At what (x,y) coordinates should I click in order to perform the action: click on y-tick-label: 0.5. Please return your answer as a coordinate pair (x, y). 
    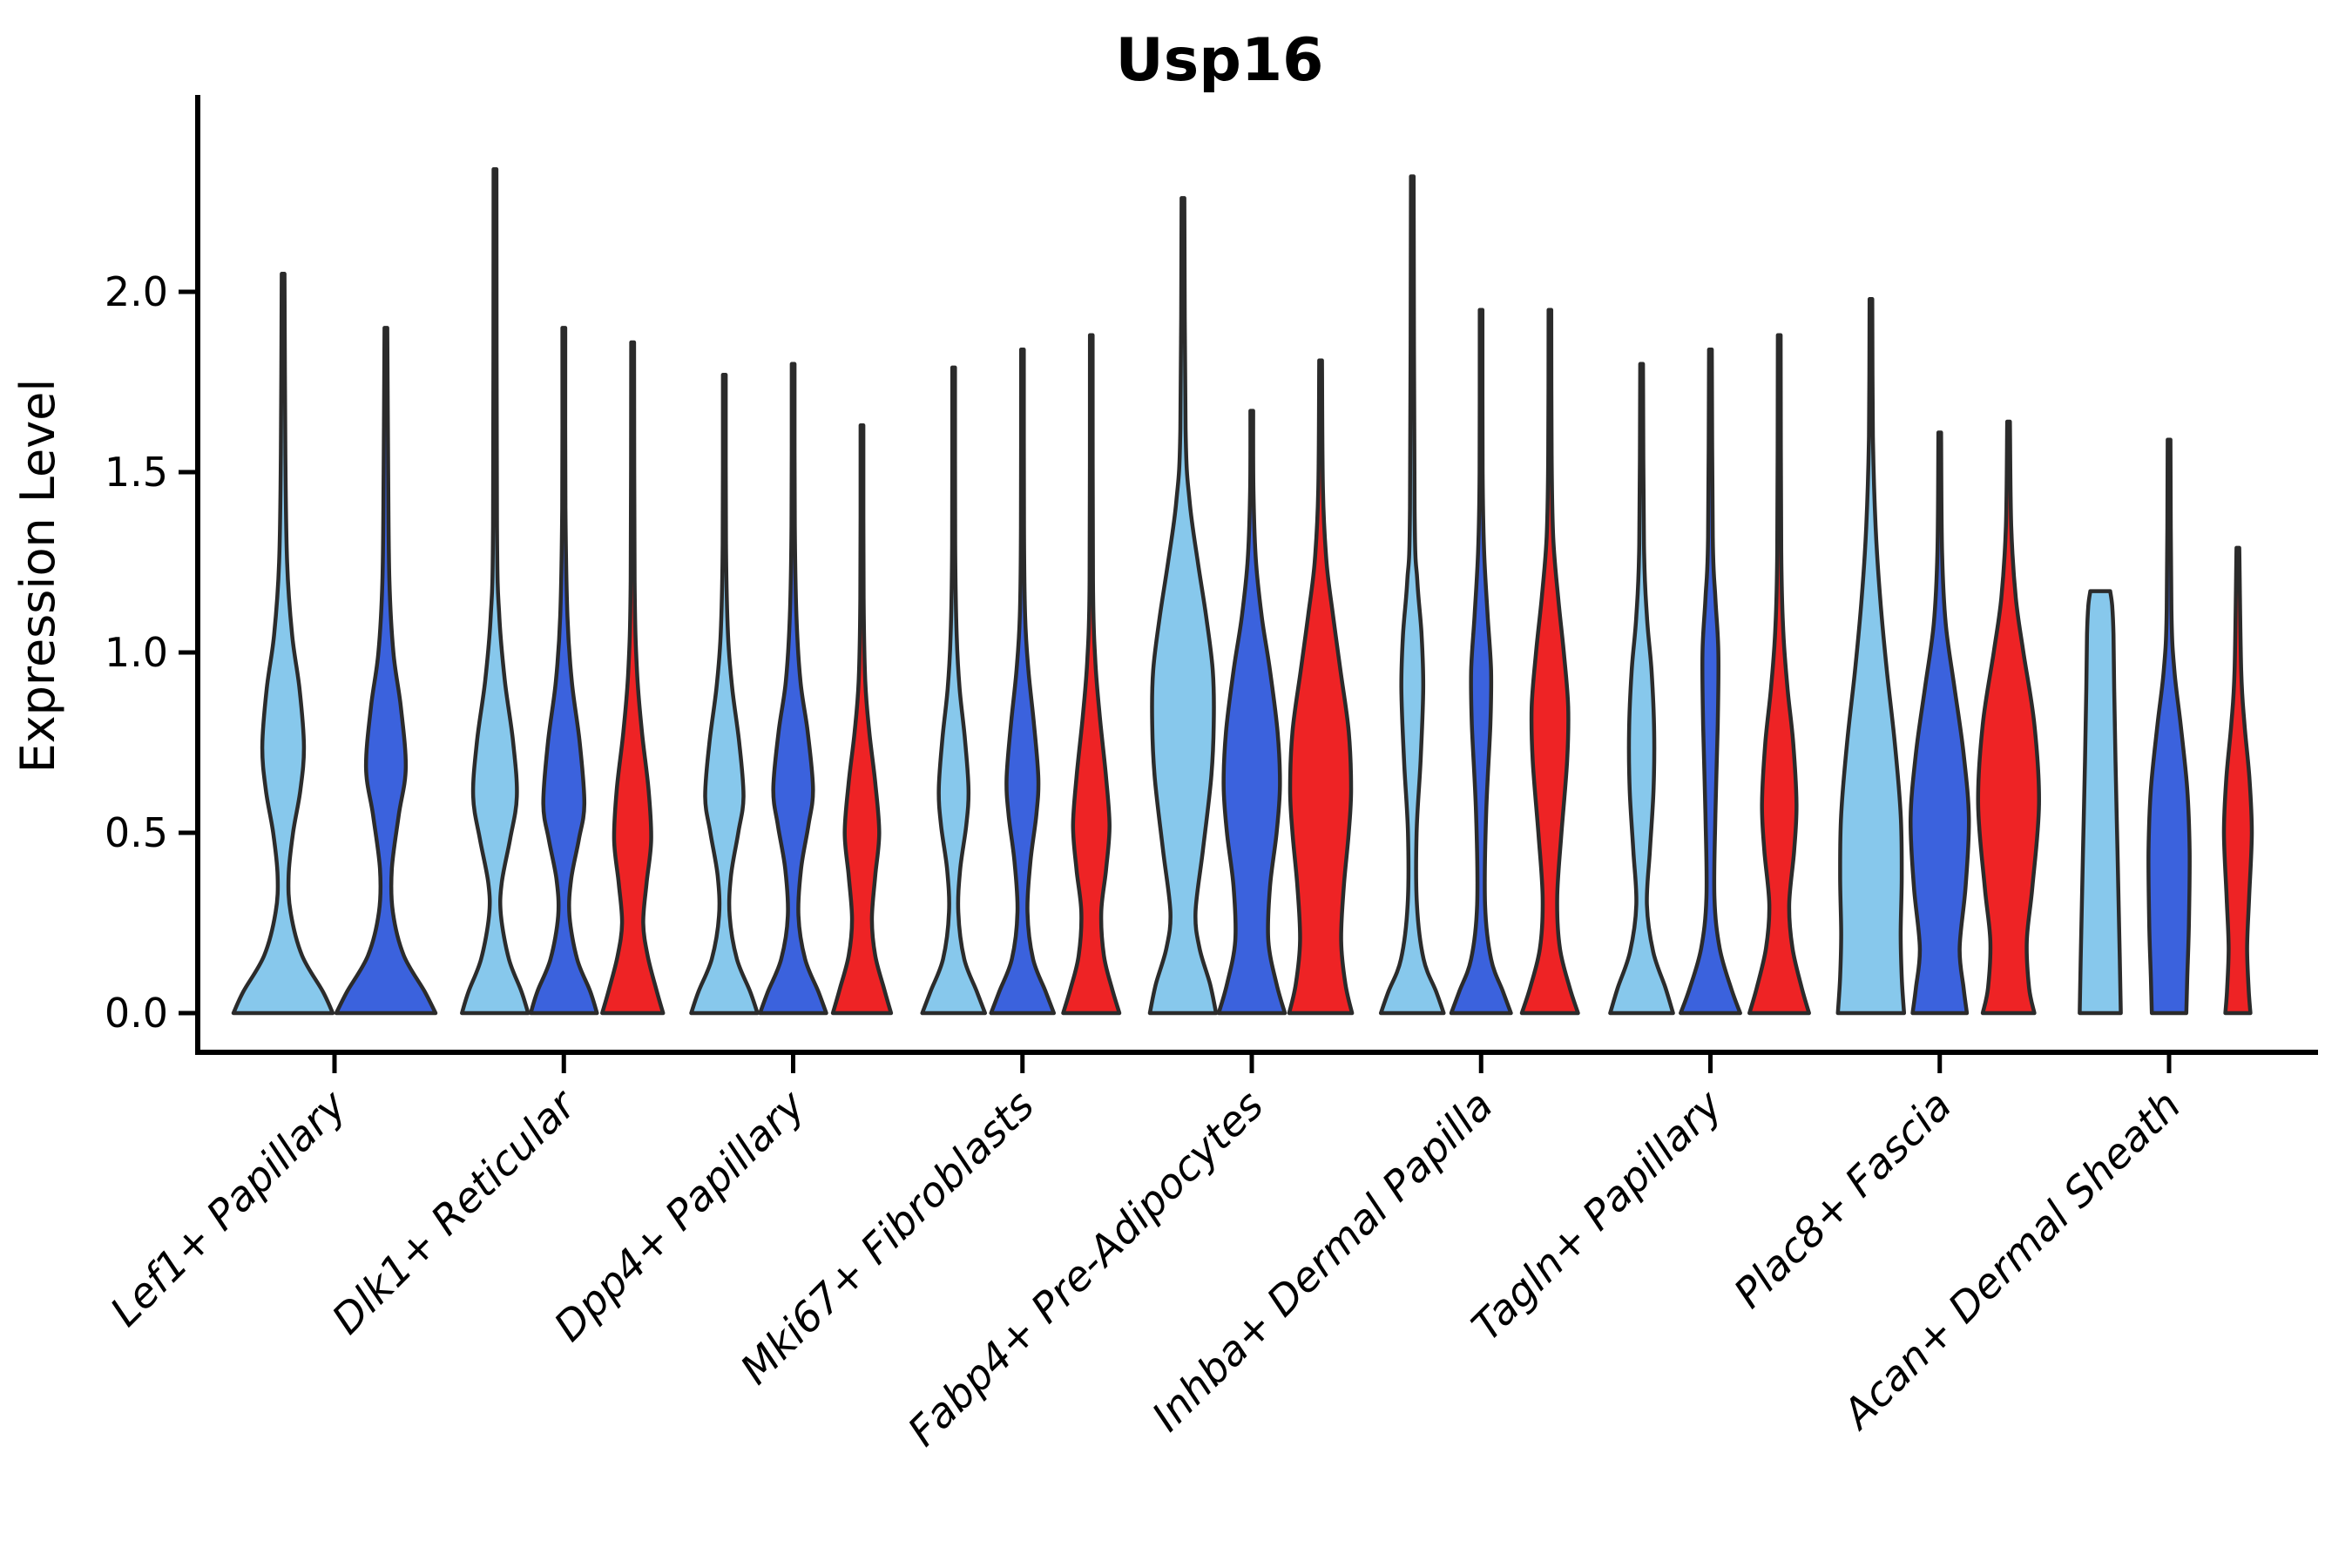
    Looking at the image, I should click on (136, 832).